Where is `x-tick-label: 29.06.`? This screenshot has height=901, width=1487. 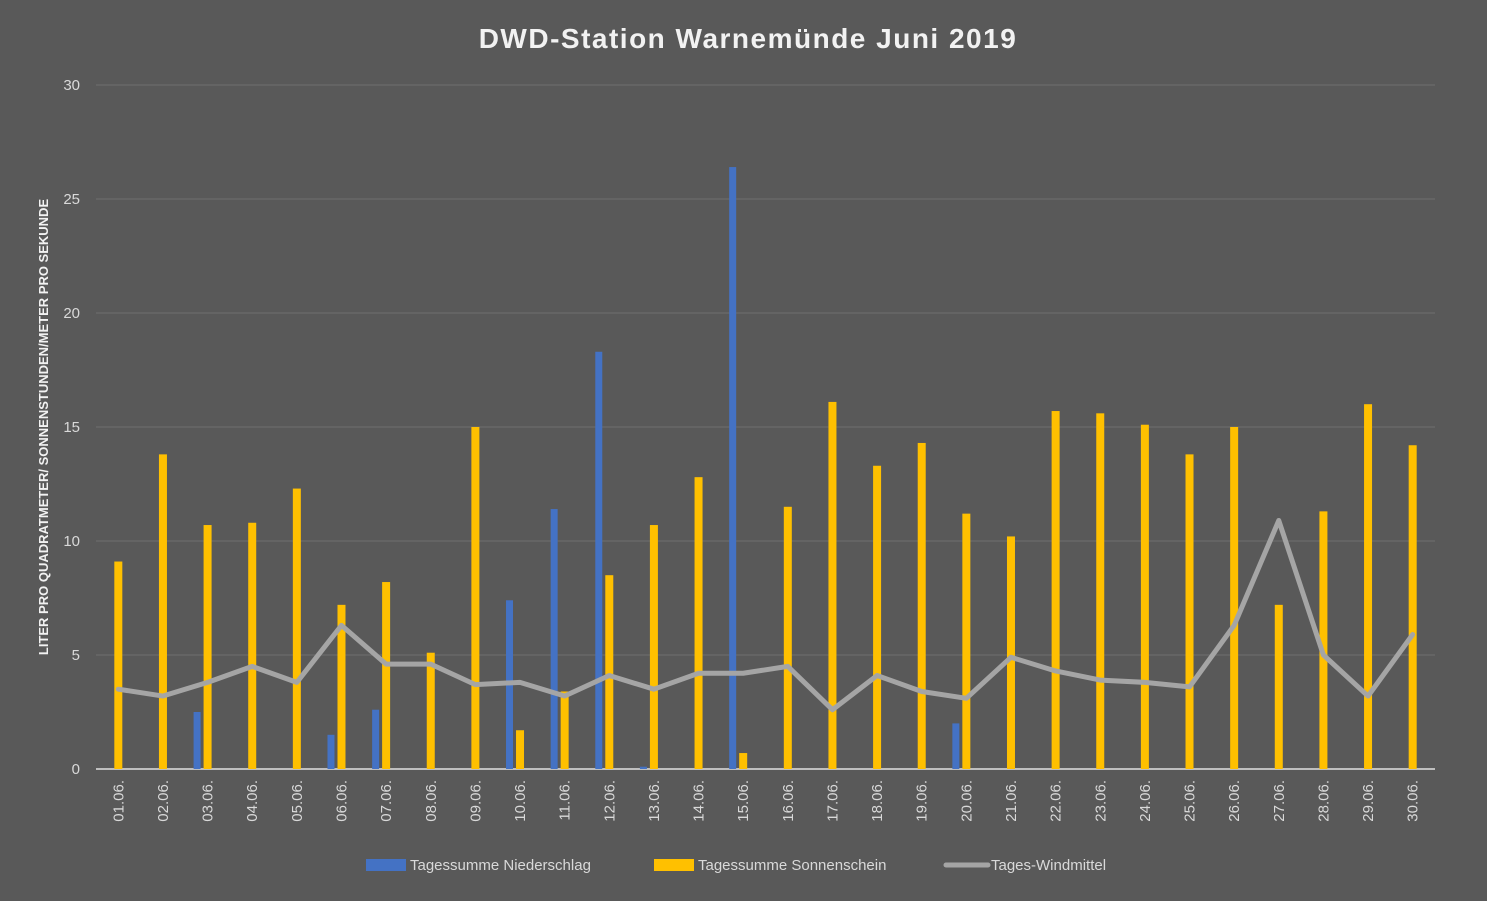 x-tick-label: 29.06. is located at coordinates (1368, 801).